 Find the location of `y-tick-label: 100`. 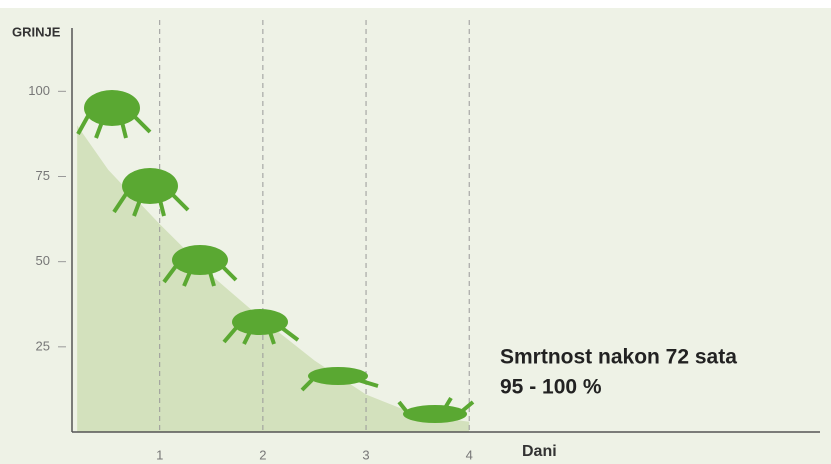

y-tick-label: 100 is located at coordinates (39, 90).